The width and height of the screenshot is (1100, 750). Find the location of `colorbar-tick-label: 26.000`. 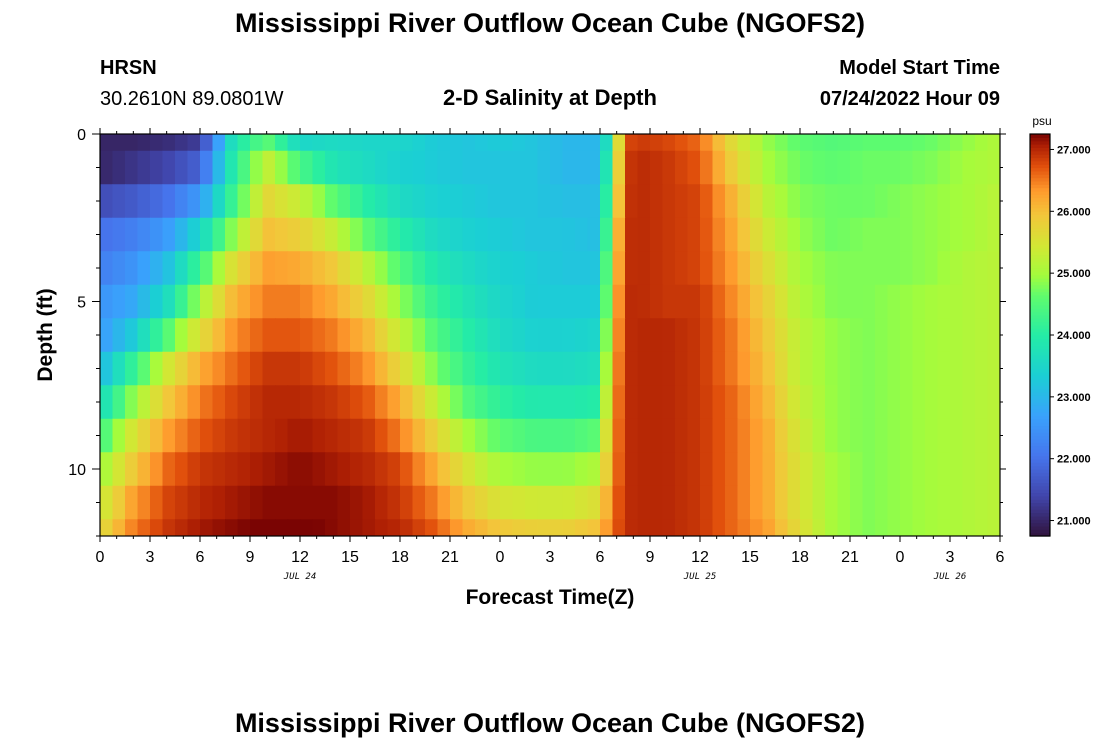

colorbar-tick-label: 26.000 is located at coordinates (1074, 212).